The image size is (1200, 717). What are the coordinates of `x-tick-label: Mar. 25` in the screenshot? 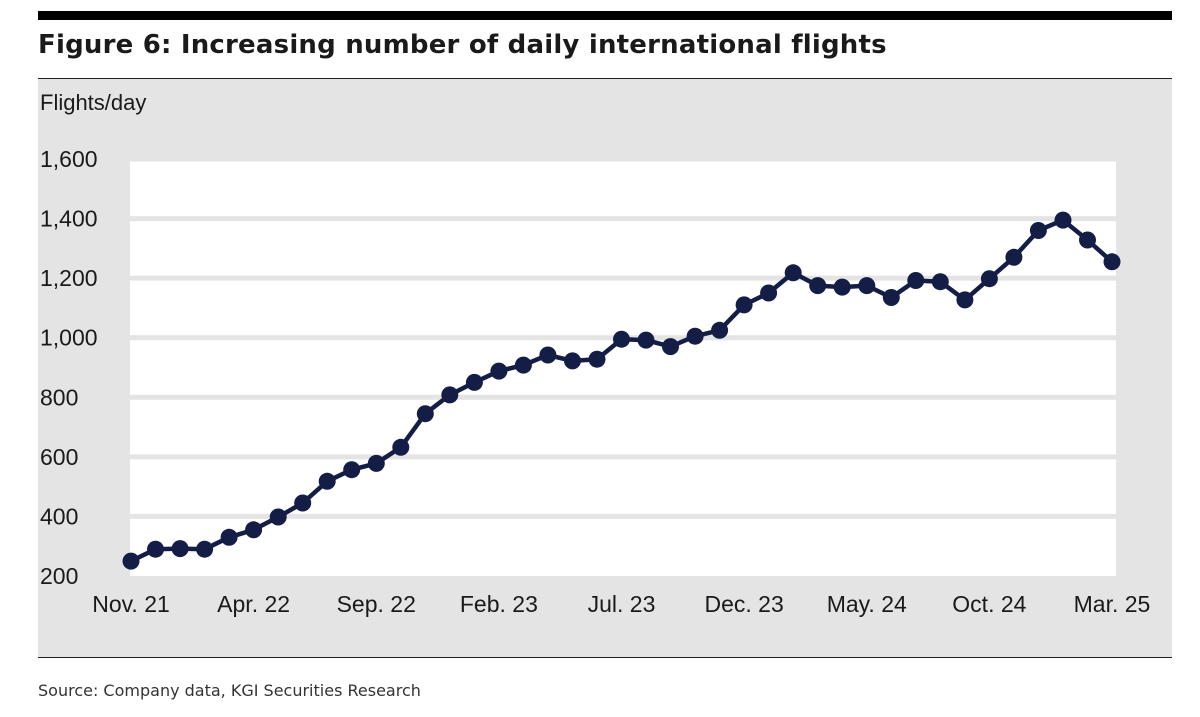 It's located at (1112, 604).